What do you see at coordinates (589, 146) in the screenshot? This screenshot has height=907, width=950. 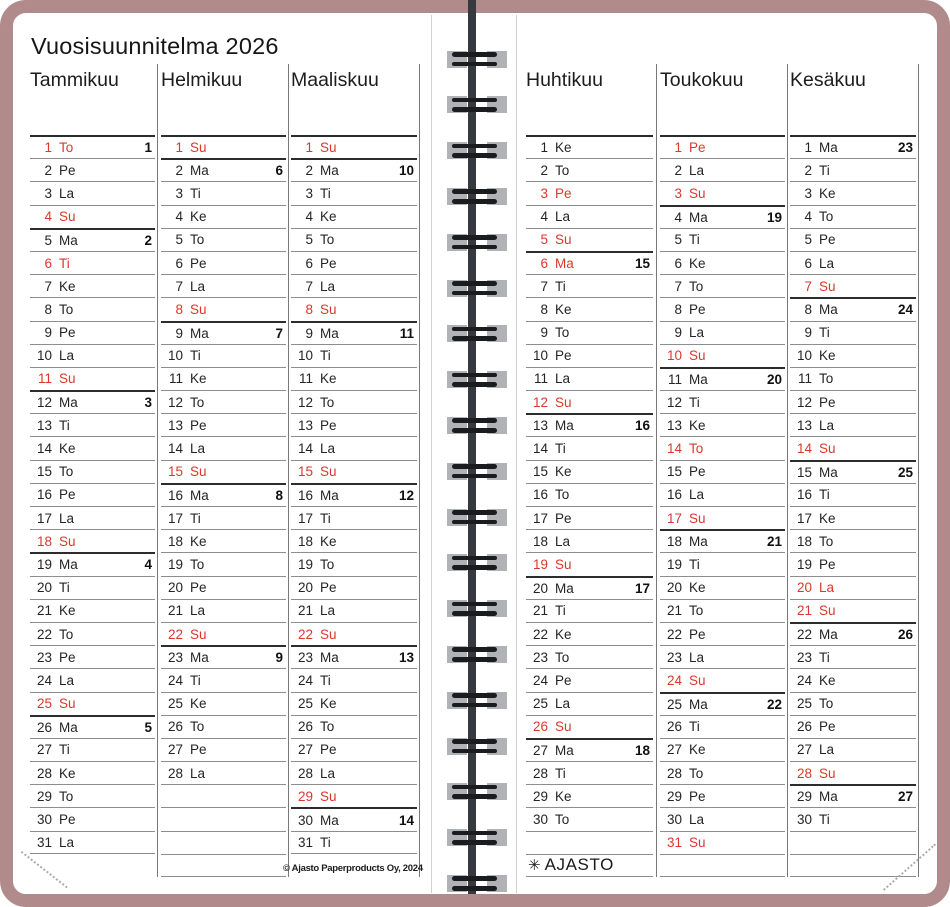 I see `day-row: 1 Ke` at bounding box center [589, 146].